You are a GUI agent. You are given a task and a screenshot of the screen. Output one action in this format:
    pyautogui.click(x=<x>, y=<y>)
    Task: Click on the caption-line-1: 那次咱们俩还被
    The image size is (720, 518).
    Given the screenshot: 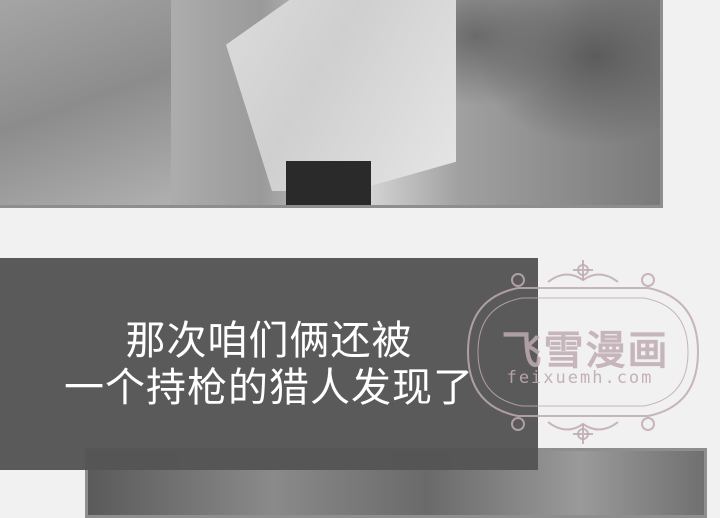 What is the action you would take?
    pyautogui.click(x=269, y=341)
    